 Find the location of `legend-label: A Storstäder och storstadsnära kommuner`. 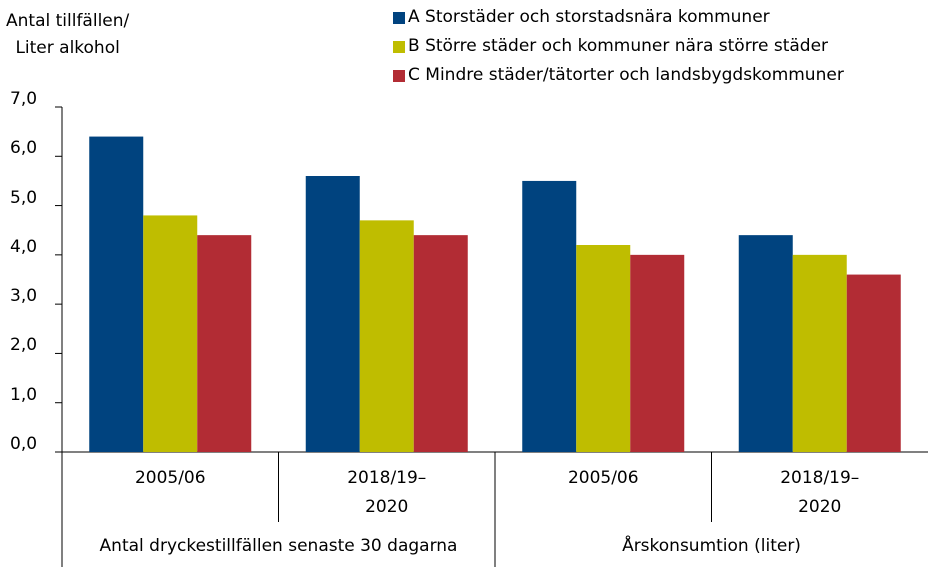

legend-label: A Storstäder och storstadsnära kommuner is located at coordinates (589, 17).